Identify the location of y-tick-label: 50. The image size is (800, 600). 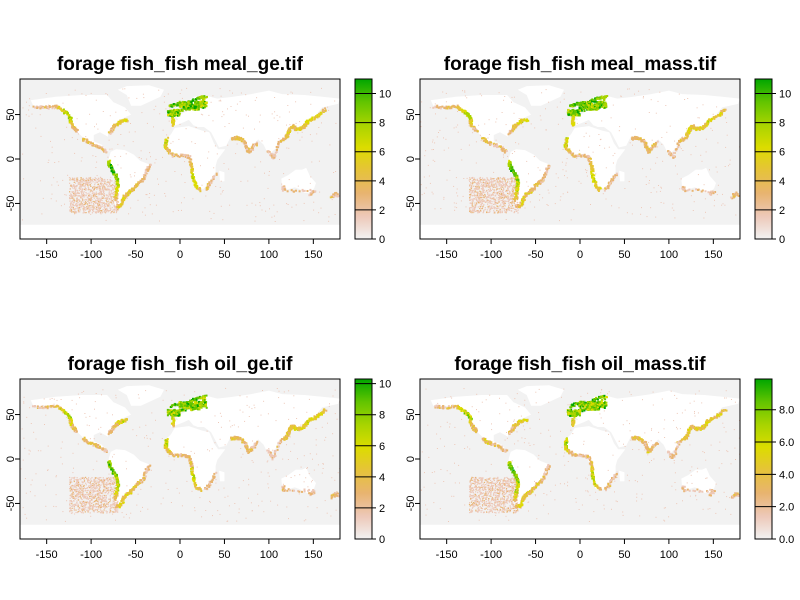
(11, 114).